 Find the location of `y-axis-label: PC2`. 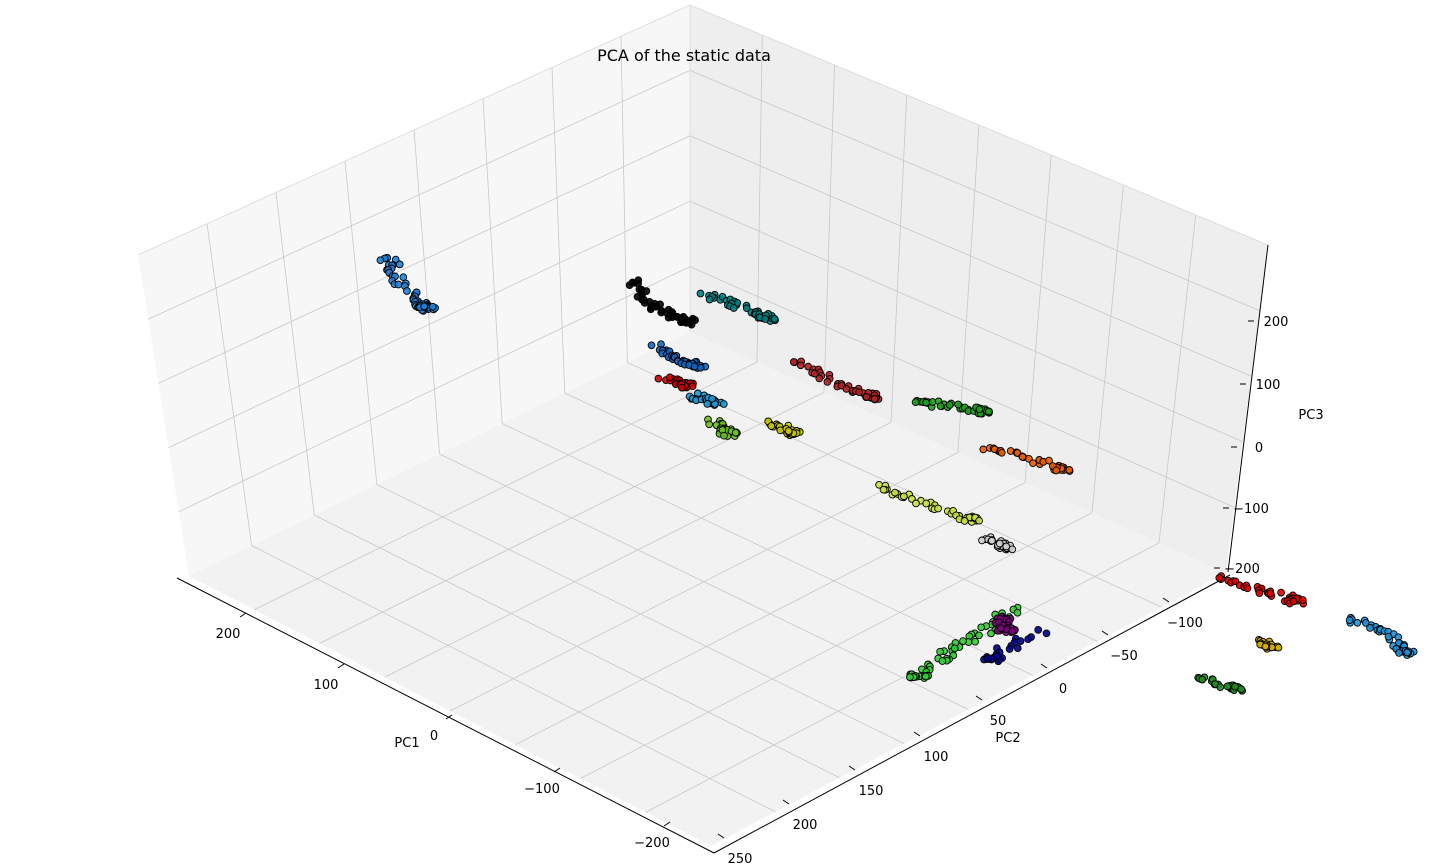

y-axis-label: PC2 is located at coordinates (1007, 738).